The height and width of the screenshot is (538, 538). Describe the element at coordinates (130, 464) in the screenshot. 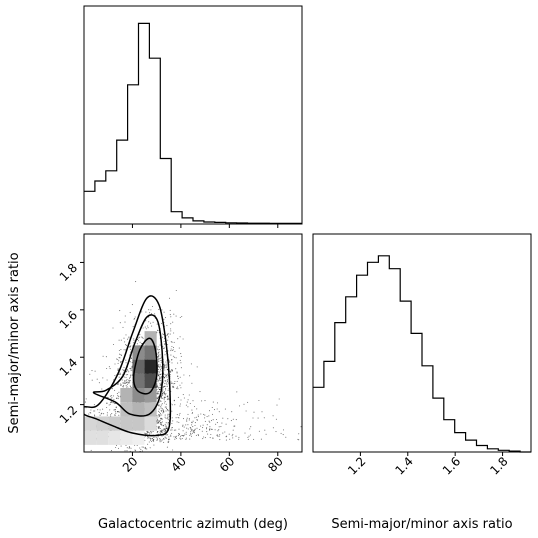

I see `scatter-x-tick-label-0: 20` at that location.